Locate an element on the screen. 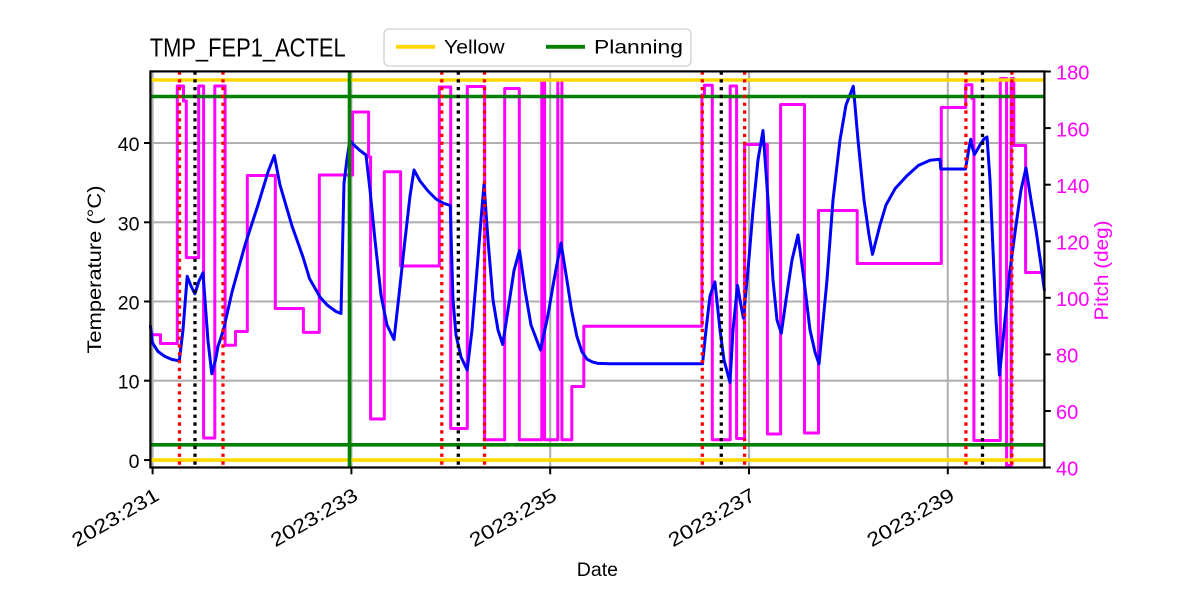  svg-text: Date is located at coordinates (597, 570).